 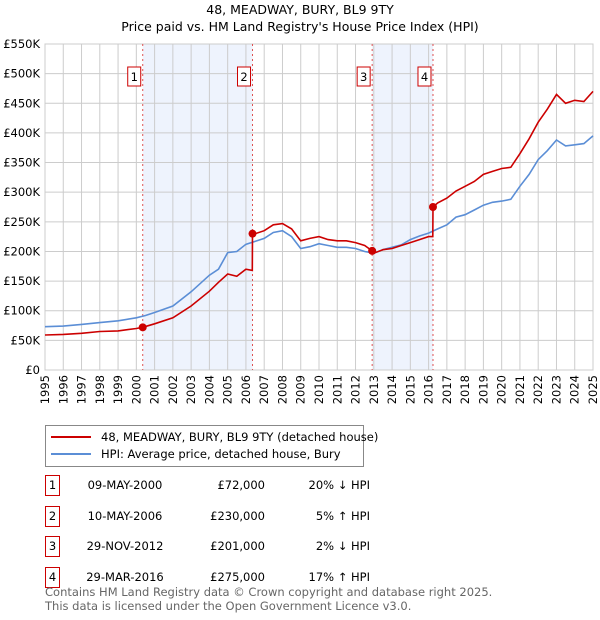 What do you see at coordinates (520, 389) in the screenshot?
I see `x-tick-label: 2021` at bounding box center [520, 389].